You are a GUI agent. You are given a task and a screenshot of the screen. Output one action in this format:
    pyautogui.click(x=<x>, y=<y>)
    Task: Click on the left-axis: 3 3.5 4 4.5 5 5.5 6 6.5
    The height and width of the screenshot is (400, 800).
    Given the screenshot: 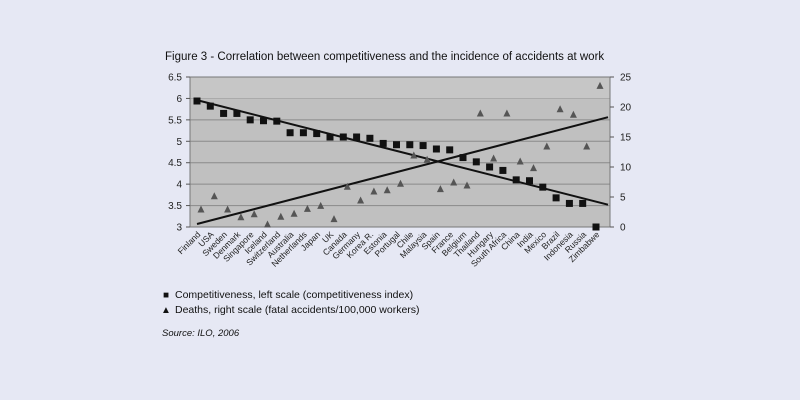 What is the action you would take?
    pyautogui.click(x=179, y=153)
    